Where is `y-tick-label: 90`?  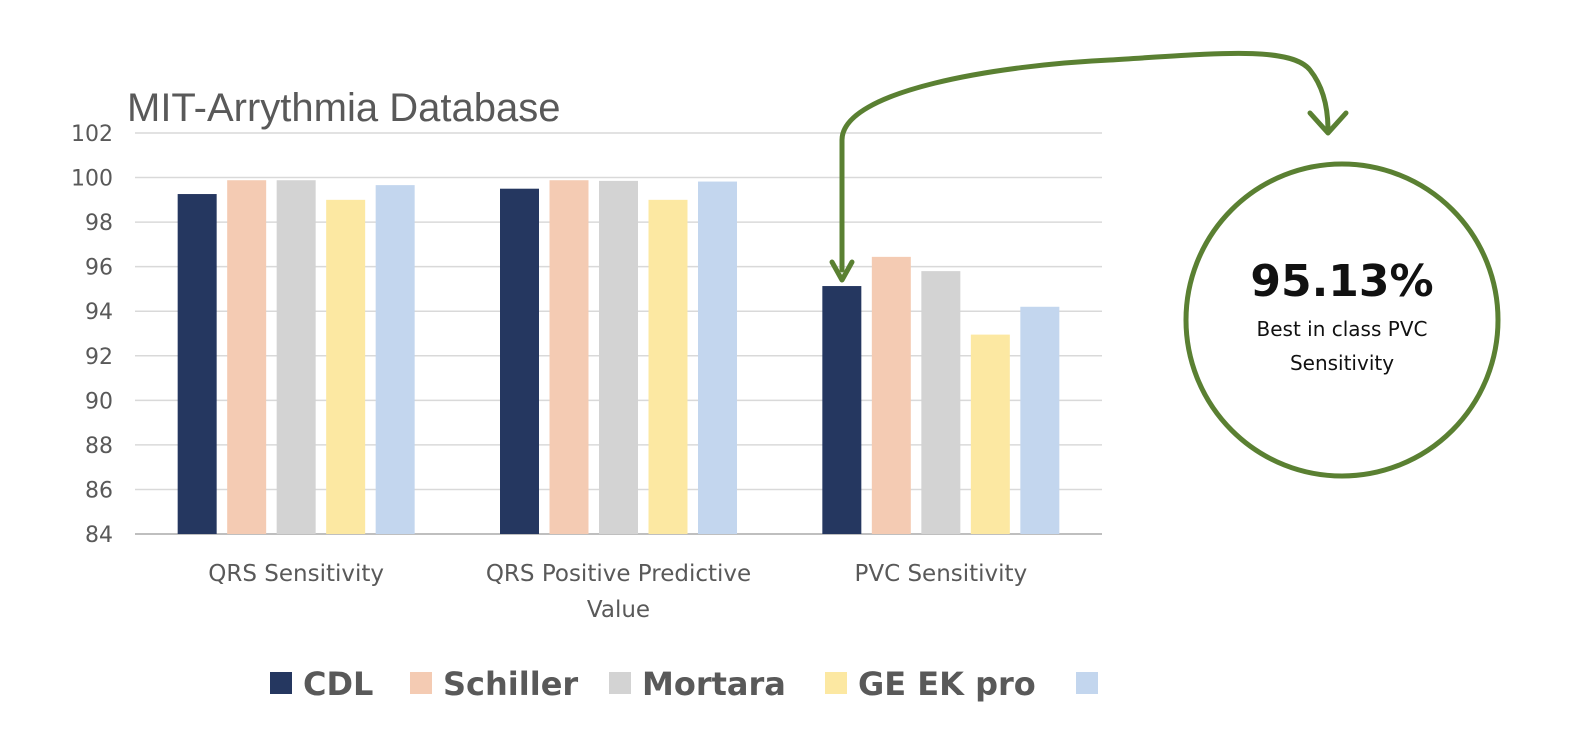
y-tick-label: 90 is located at coordinates (99, 401).